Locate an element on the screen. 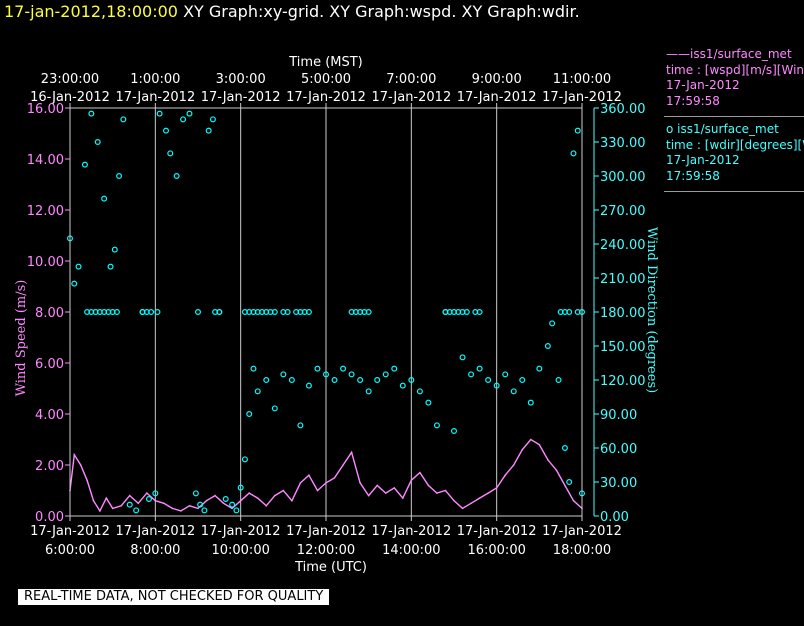 The image size is (804, 626). right-tick-label: 360.00 is located at coordinates (623, 109).